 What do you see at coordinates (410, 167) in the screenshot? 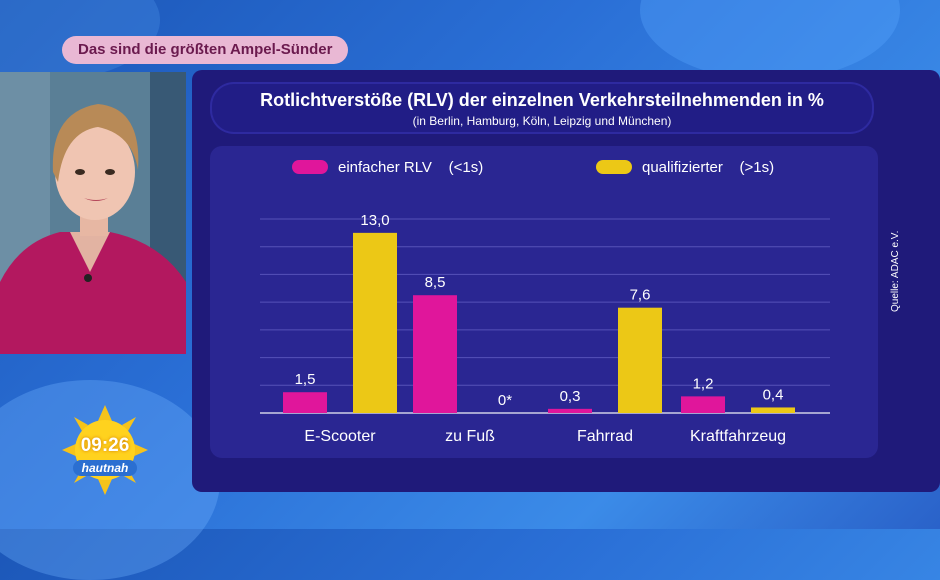
I see `legend-label: einfacher RLV (<1s)` at bounding box center [410, 167].